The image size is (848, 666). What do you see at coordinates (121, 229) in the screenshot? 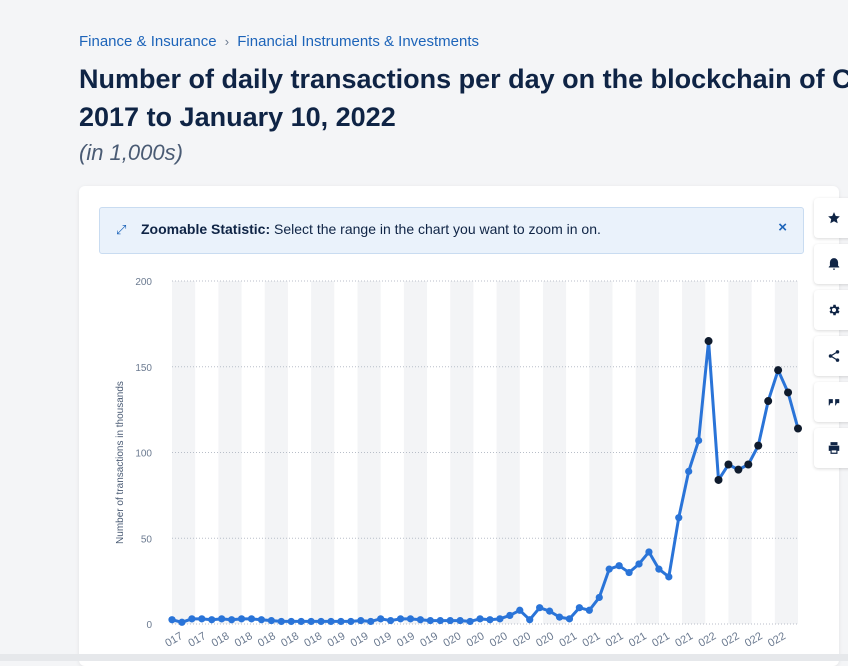
I see `expand-arrows-icon: ⤢` at bounding box center [121, 229].